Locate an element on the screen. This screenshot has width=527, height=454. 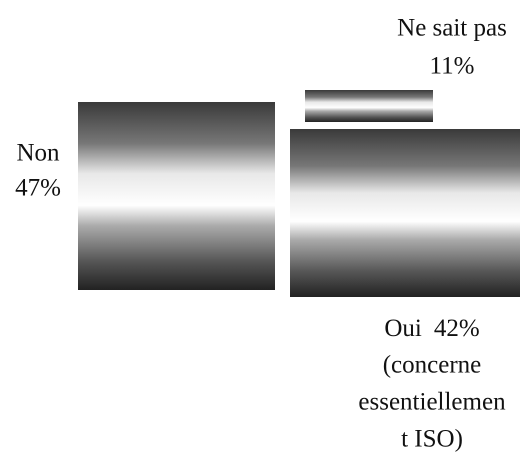
value-label: 11% is located at coordinates (452, 66).